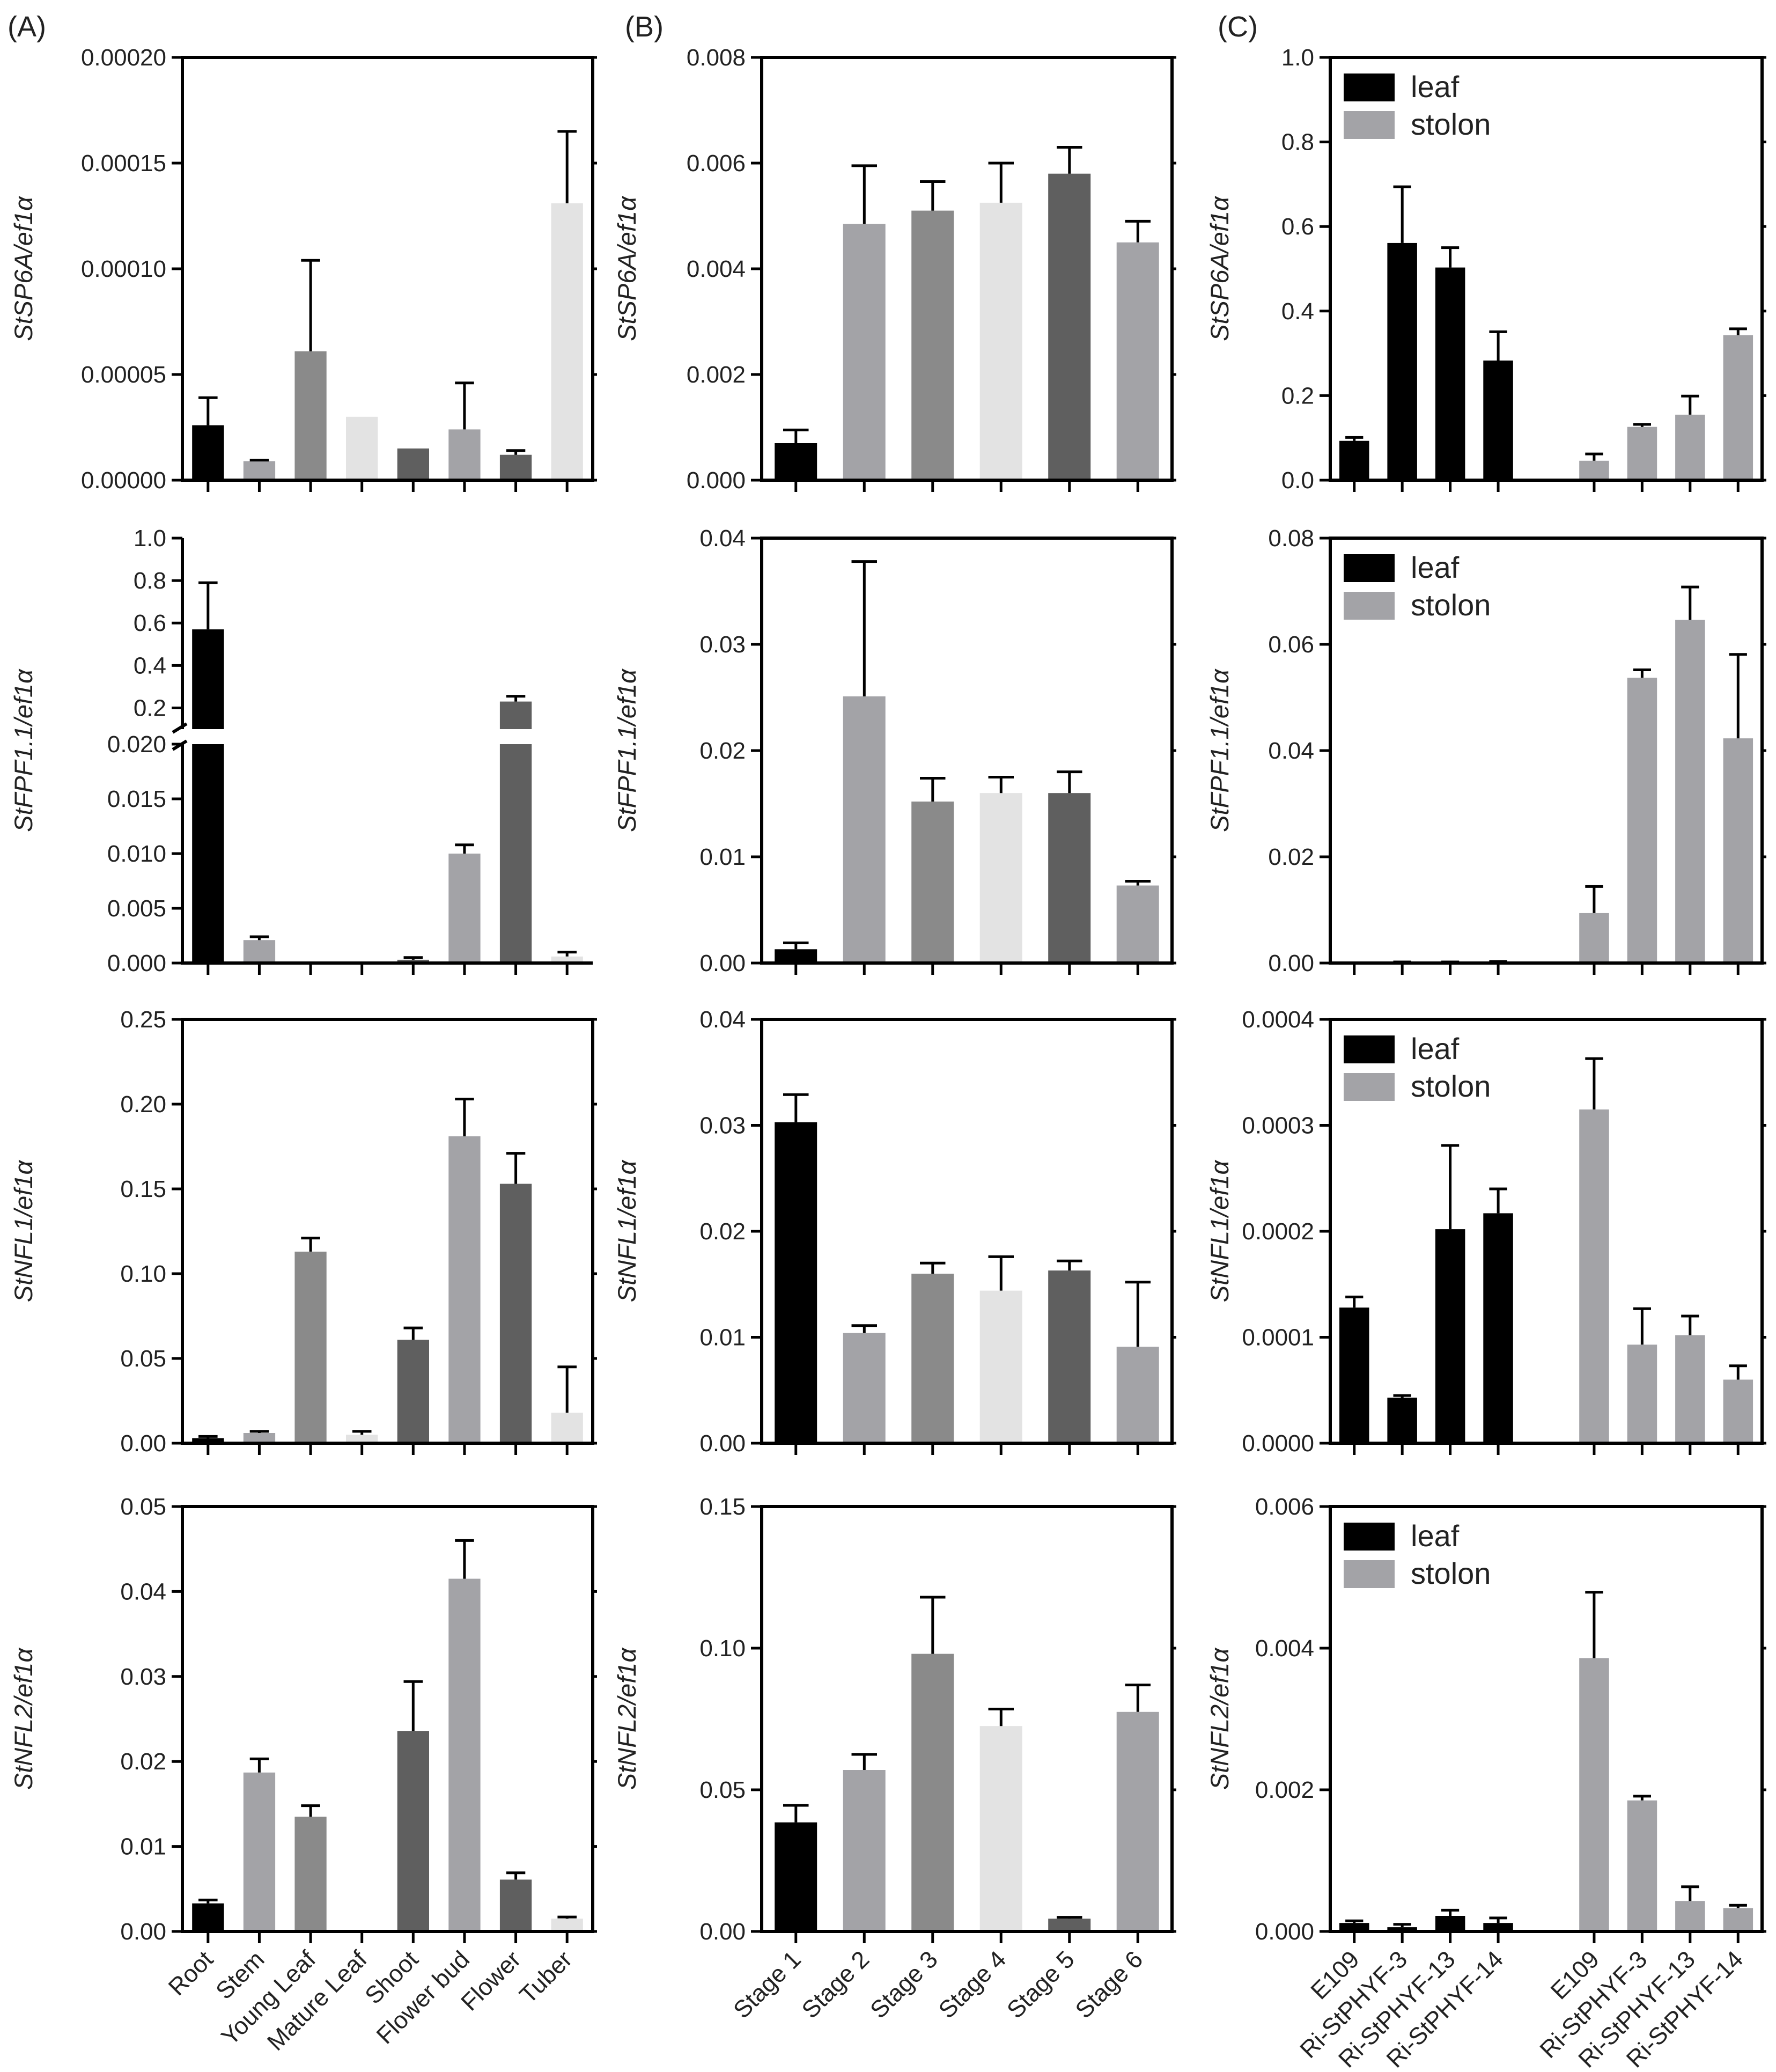 The height and width of the screenshot is (2072, 1776). What do you see at coordinates (972, 1985) in the screenshot?
I see `category-label-B-nfl2-3: Stage 4` at bounding box center [972, 1985].